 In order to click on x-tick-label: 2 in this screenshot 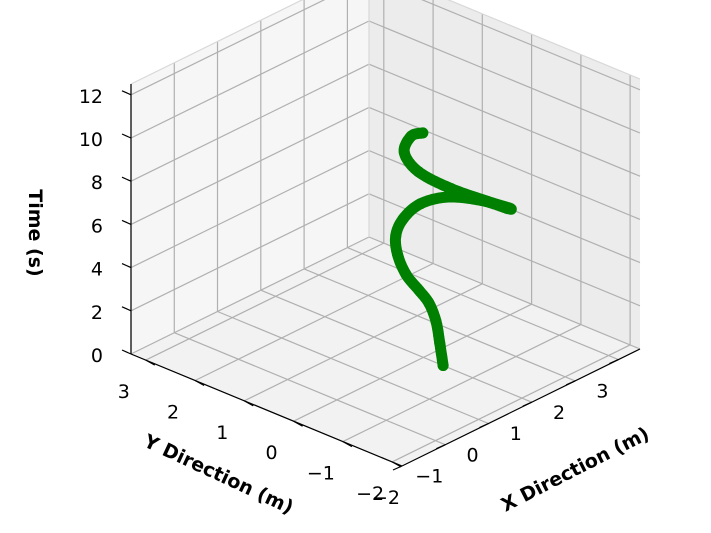, I will do `click(559, 413)`.